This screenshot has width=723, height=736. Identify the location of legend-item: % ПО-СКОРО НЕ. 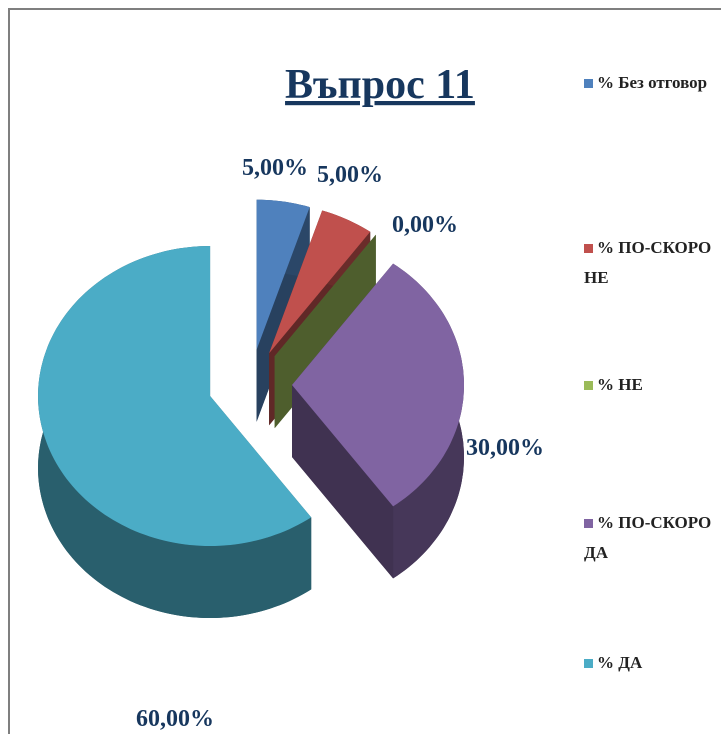
(651, 263).